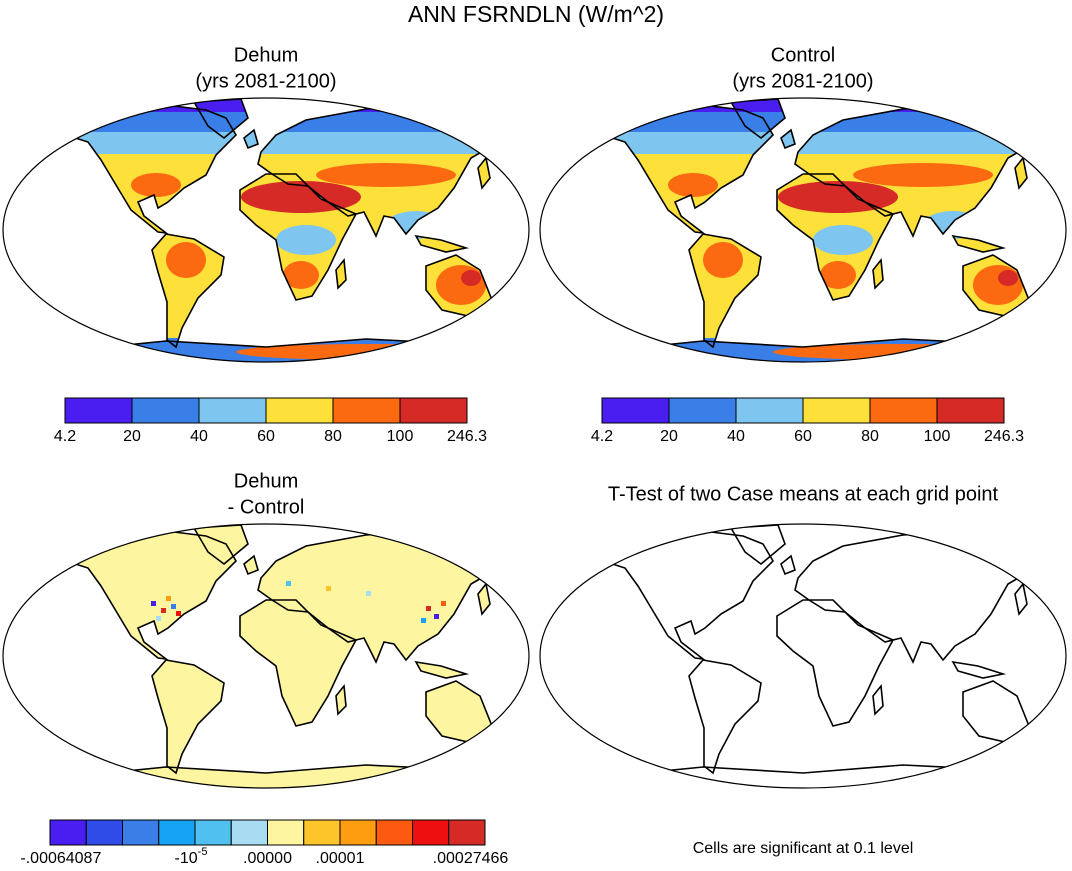 This screenshot has height=871, width=1072. Describe the element at coordinates (266, 507) in the screenshot. I see `panel-subtitle: - Control` at that location.